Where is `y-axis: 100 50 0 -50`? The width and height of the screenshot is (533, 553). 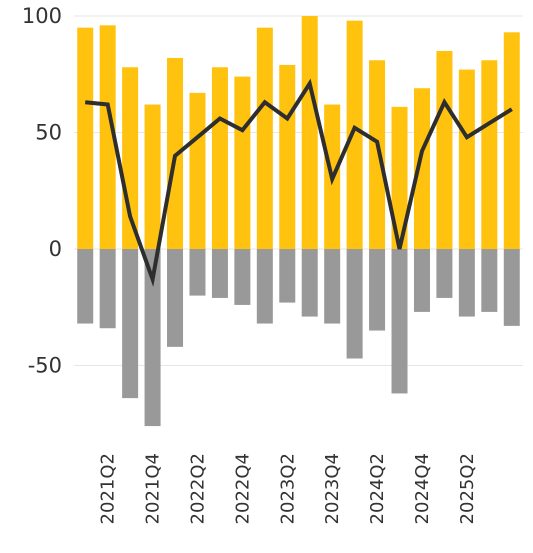 y-axis: 100 50 0 -50 is located at coordinates (42, 191).